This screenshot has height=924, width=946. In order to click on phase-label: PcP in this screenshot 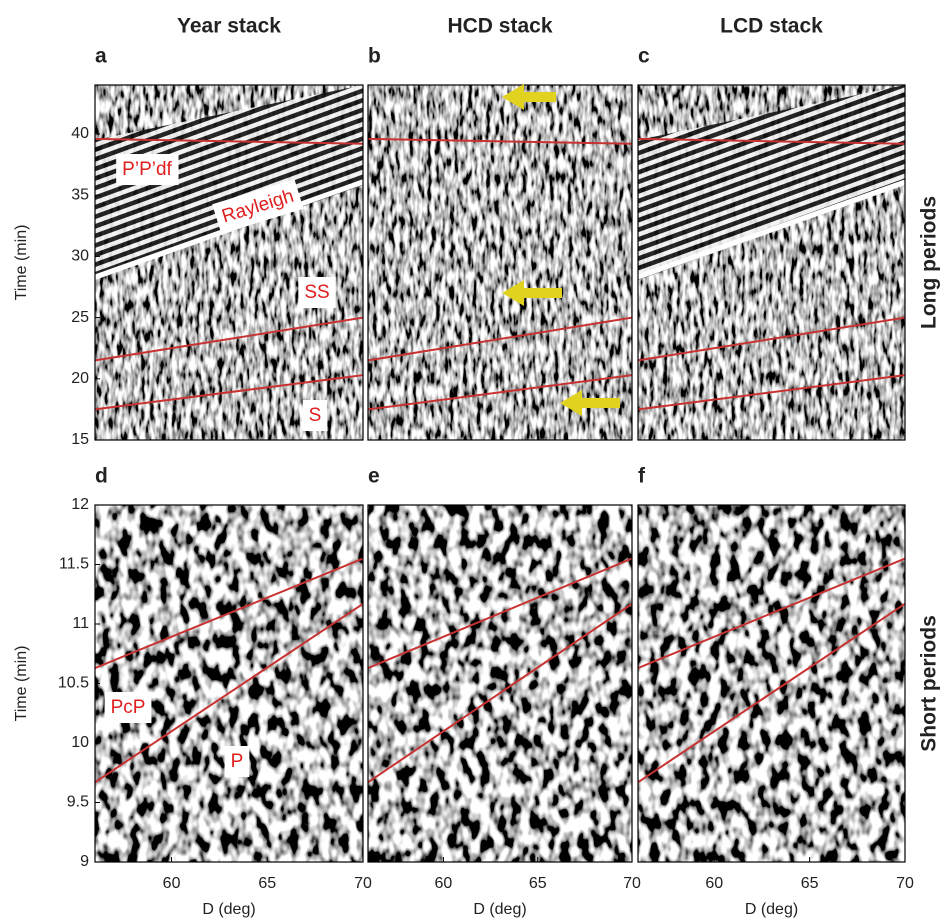, I will do `click(128, 708)`.